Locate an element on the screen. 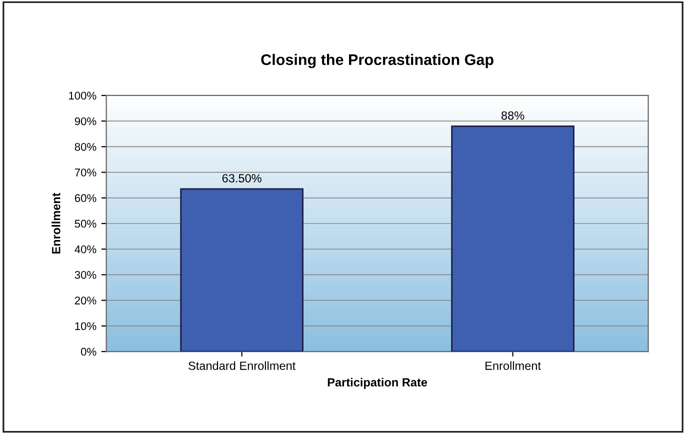  y-tick-label: 70% is located at coordinates (85, 172).